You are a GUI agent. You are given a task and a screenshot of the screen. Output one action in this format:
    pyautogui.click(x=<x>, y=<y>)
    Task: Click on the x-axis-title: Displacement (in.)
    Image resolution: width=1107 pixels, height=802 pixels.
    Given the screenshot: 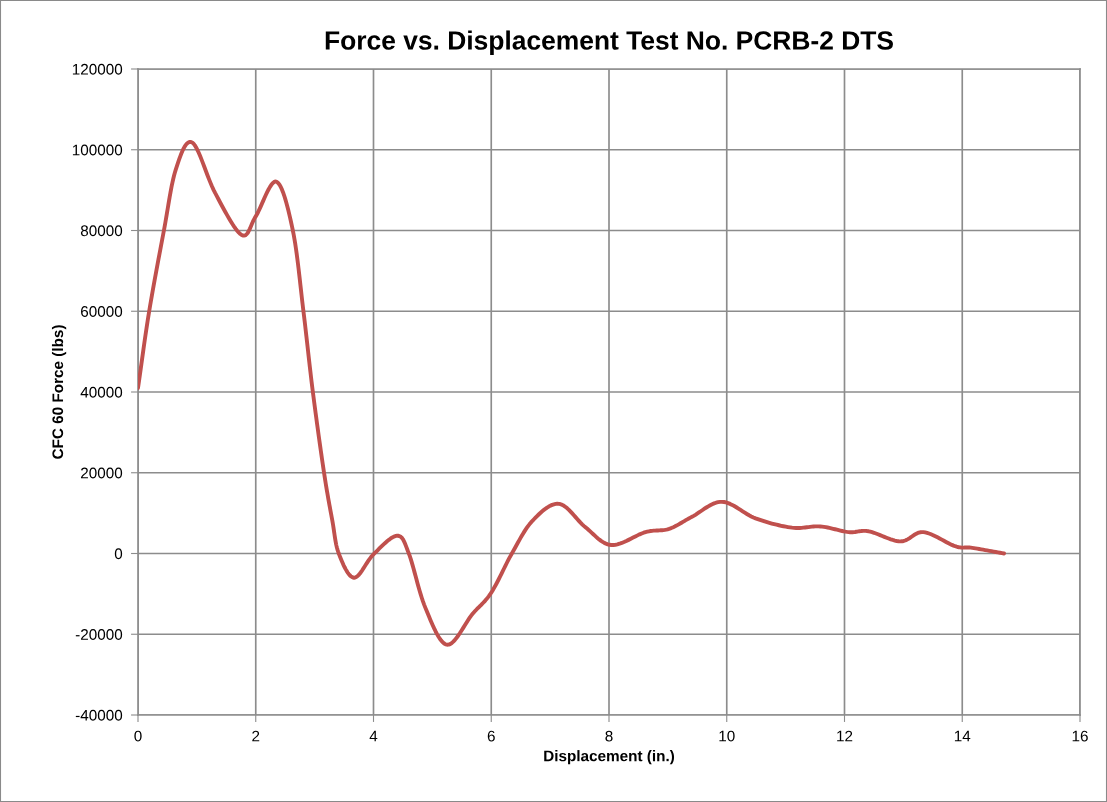 What is the action you would take?
    pyautogui.click(x=609, y=757)
    